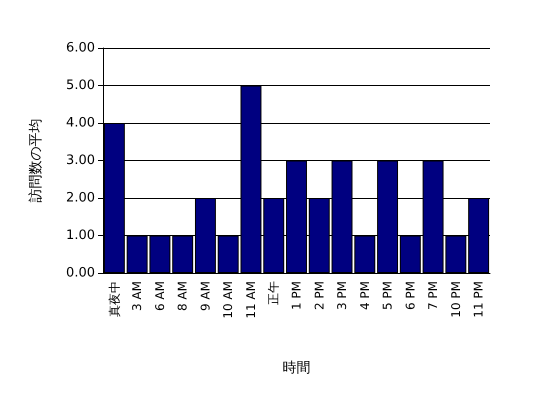 The width and height of the screenshot is (548, 398). What do you see at coordinates (410, 295) in the screenshot?
I see `x-tick-label: 6 PM` at bounding box center [410, 295].